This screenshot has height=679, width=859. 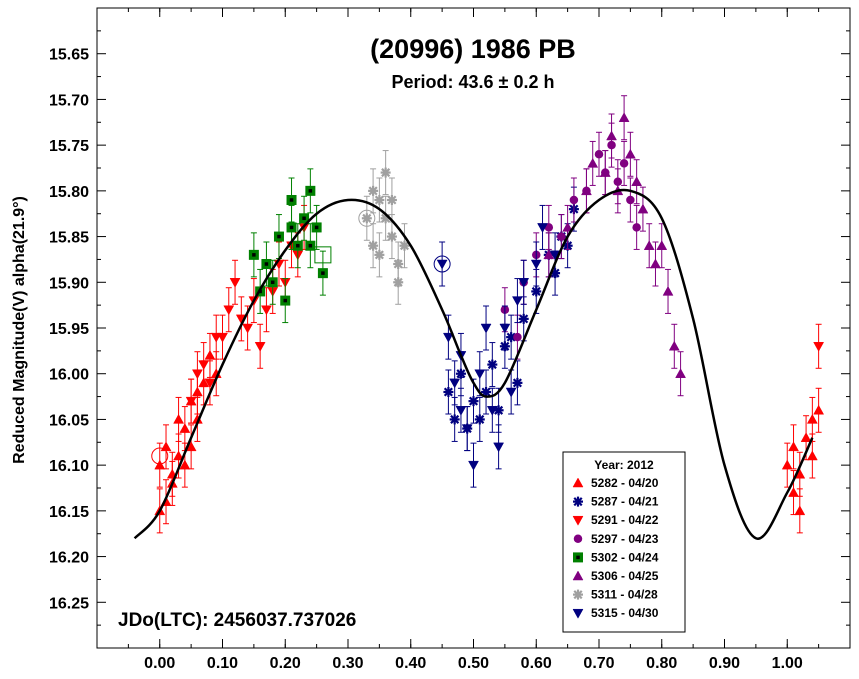 I want to click on reference-point, so click(x=323, y=255).